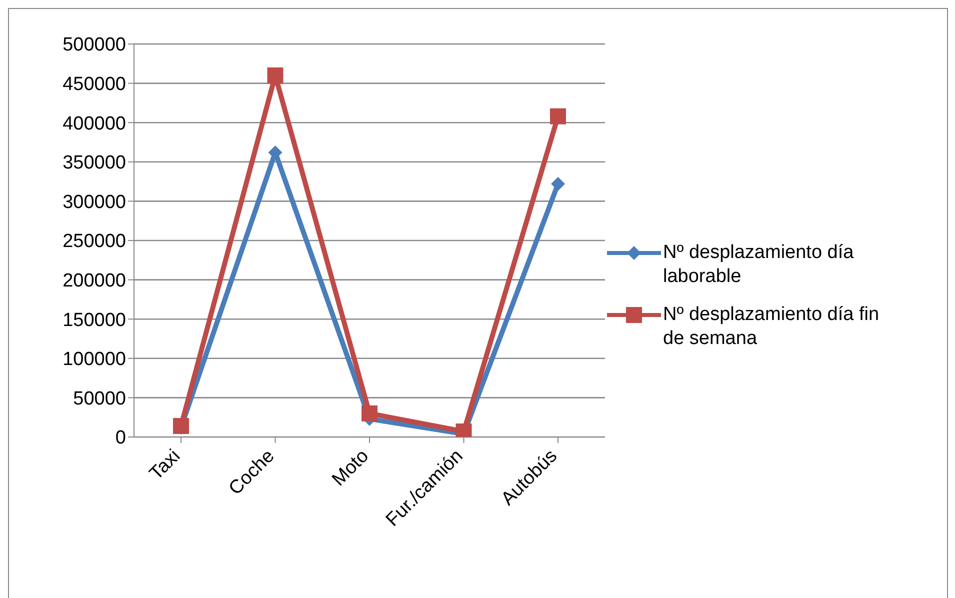 This screenshot has width=955, height=598. I want to click on y-tick-label: 100000, so click(94, 359).